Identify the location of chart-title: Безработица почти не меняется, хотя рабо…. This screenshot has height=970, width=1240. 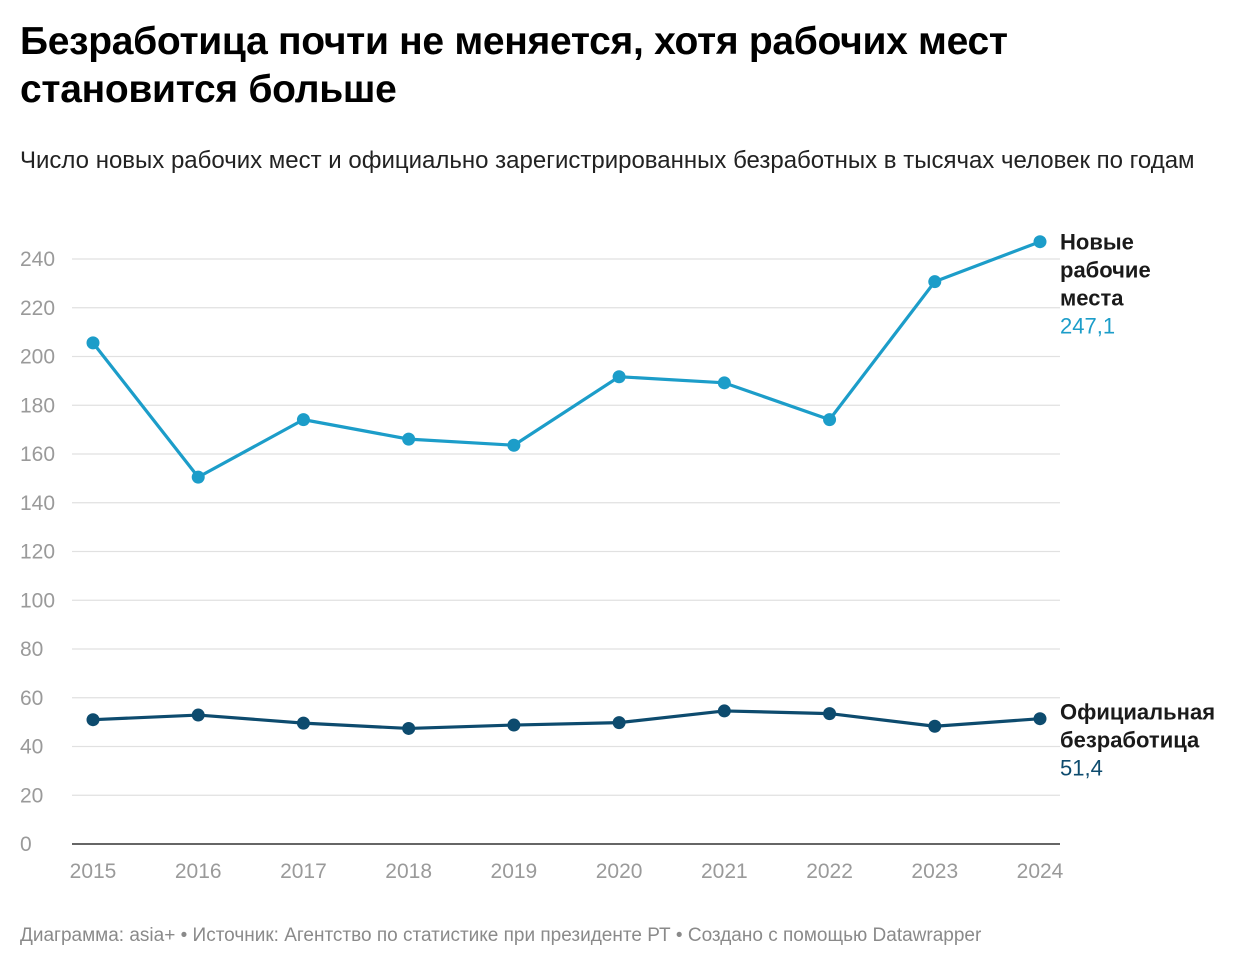
(514, 65).